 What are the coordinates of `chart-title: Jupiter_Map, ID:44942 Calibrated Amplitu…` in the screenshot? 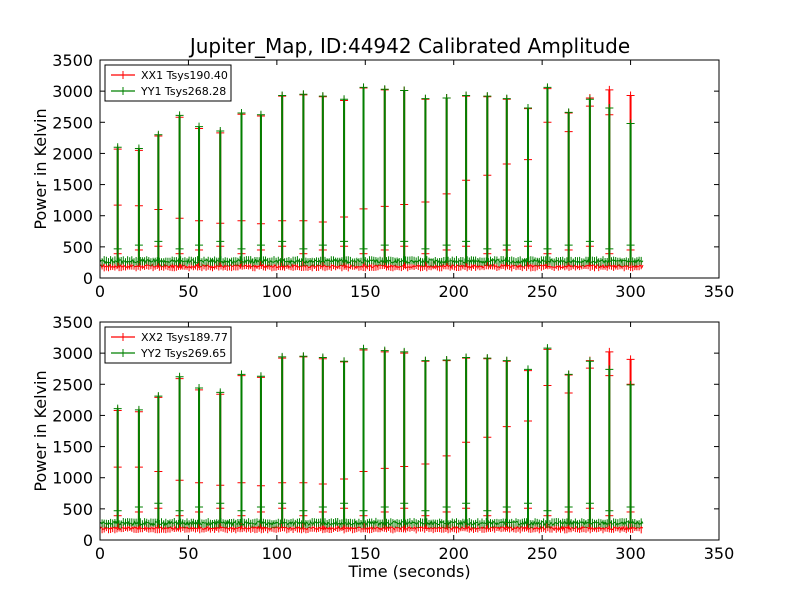 It's located at (409, 46).